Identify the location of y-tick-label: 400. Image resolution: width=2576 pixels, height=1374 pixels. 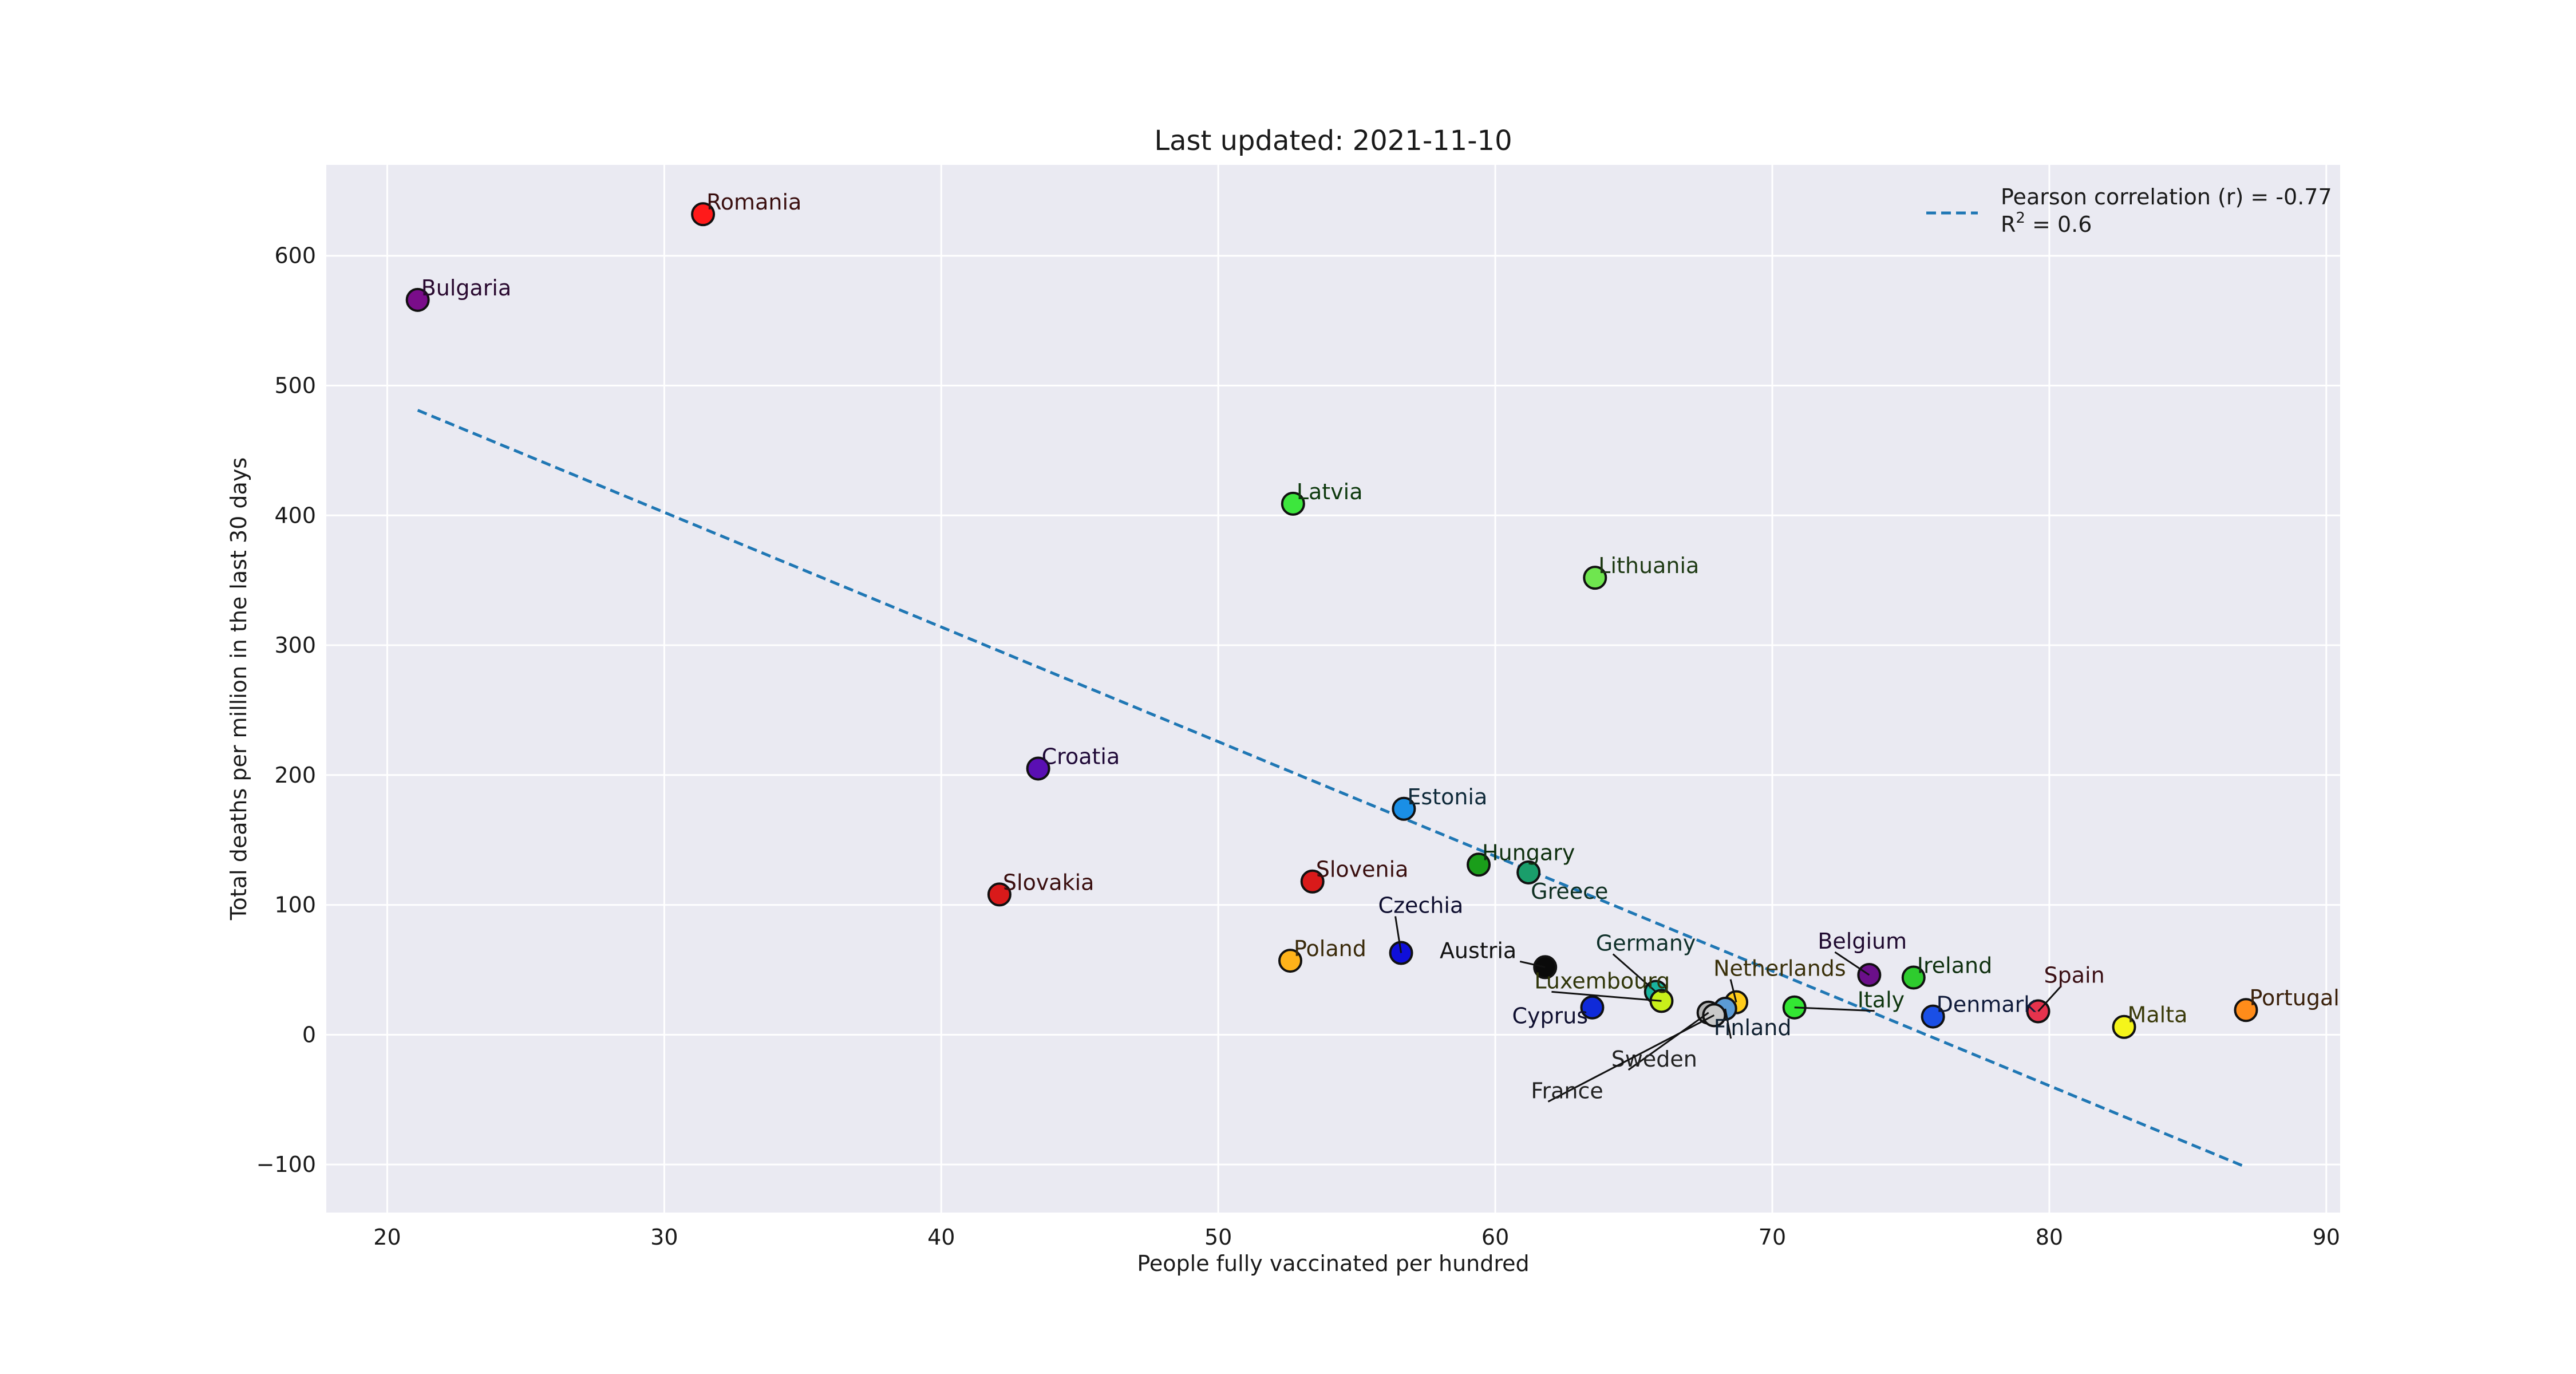
(295, 515).